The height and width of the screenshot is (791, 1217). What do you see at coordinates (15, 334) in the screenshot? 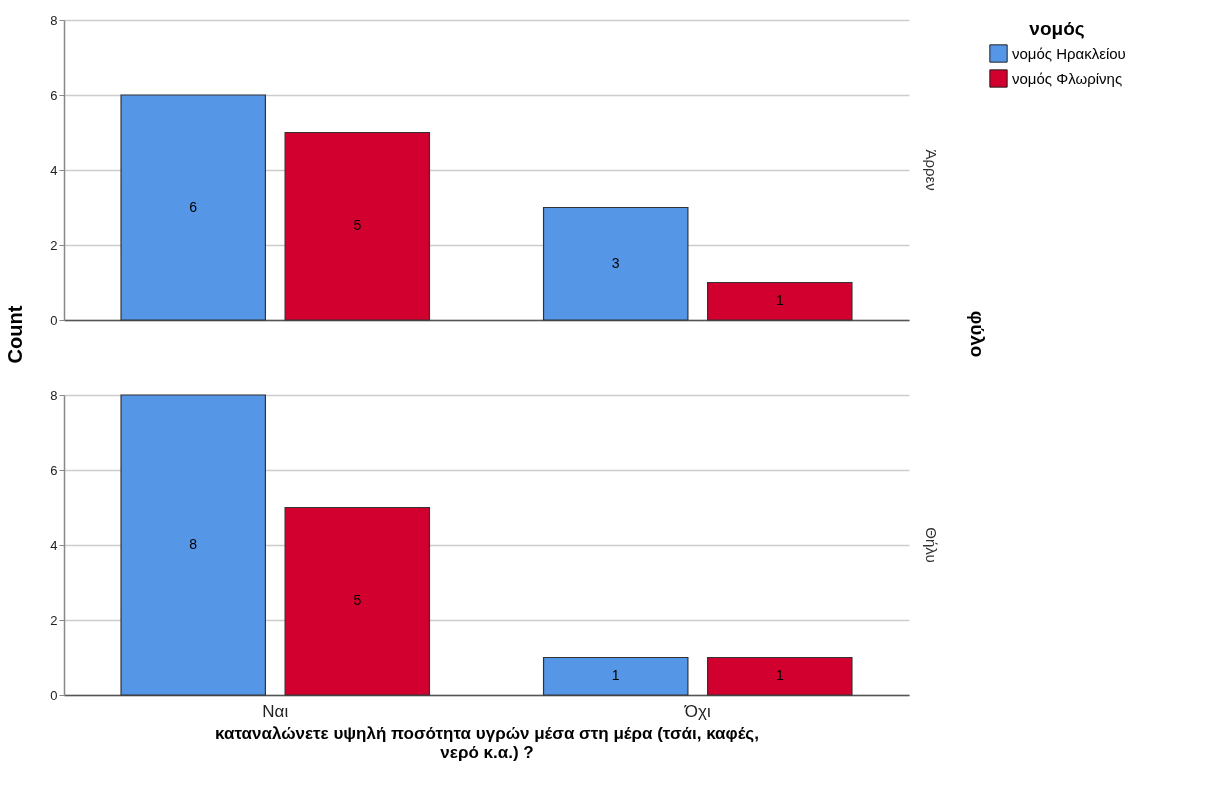
I see `y-axis-title: Count` at bounding box center [15, 334].